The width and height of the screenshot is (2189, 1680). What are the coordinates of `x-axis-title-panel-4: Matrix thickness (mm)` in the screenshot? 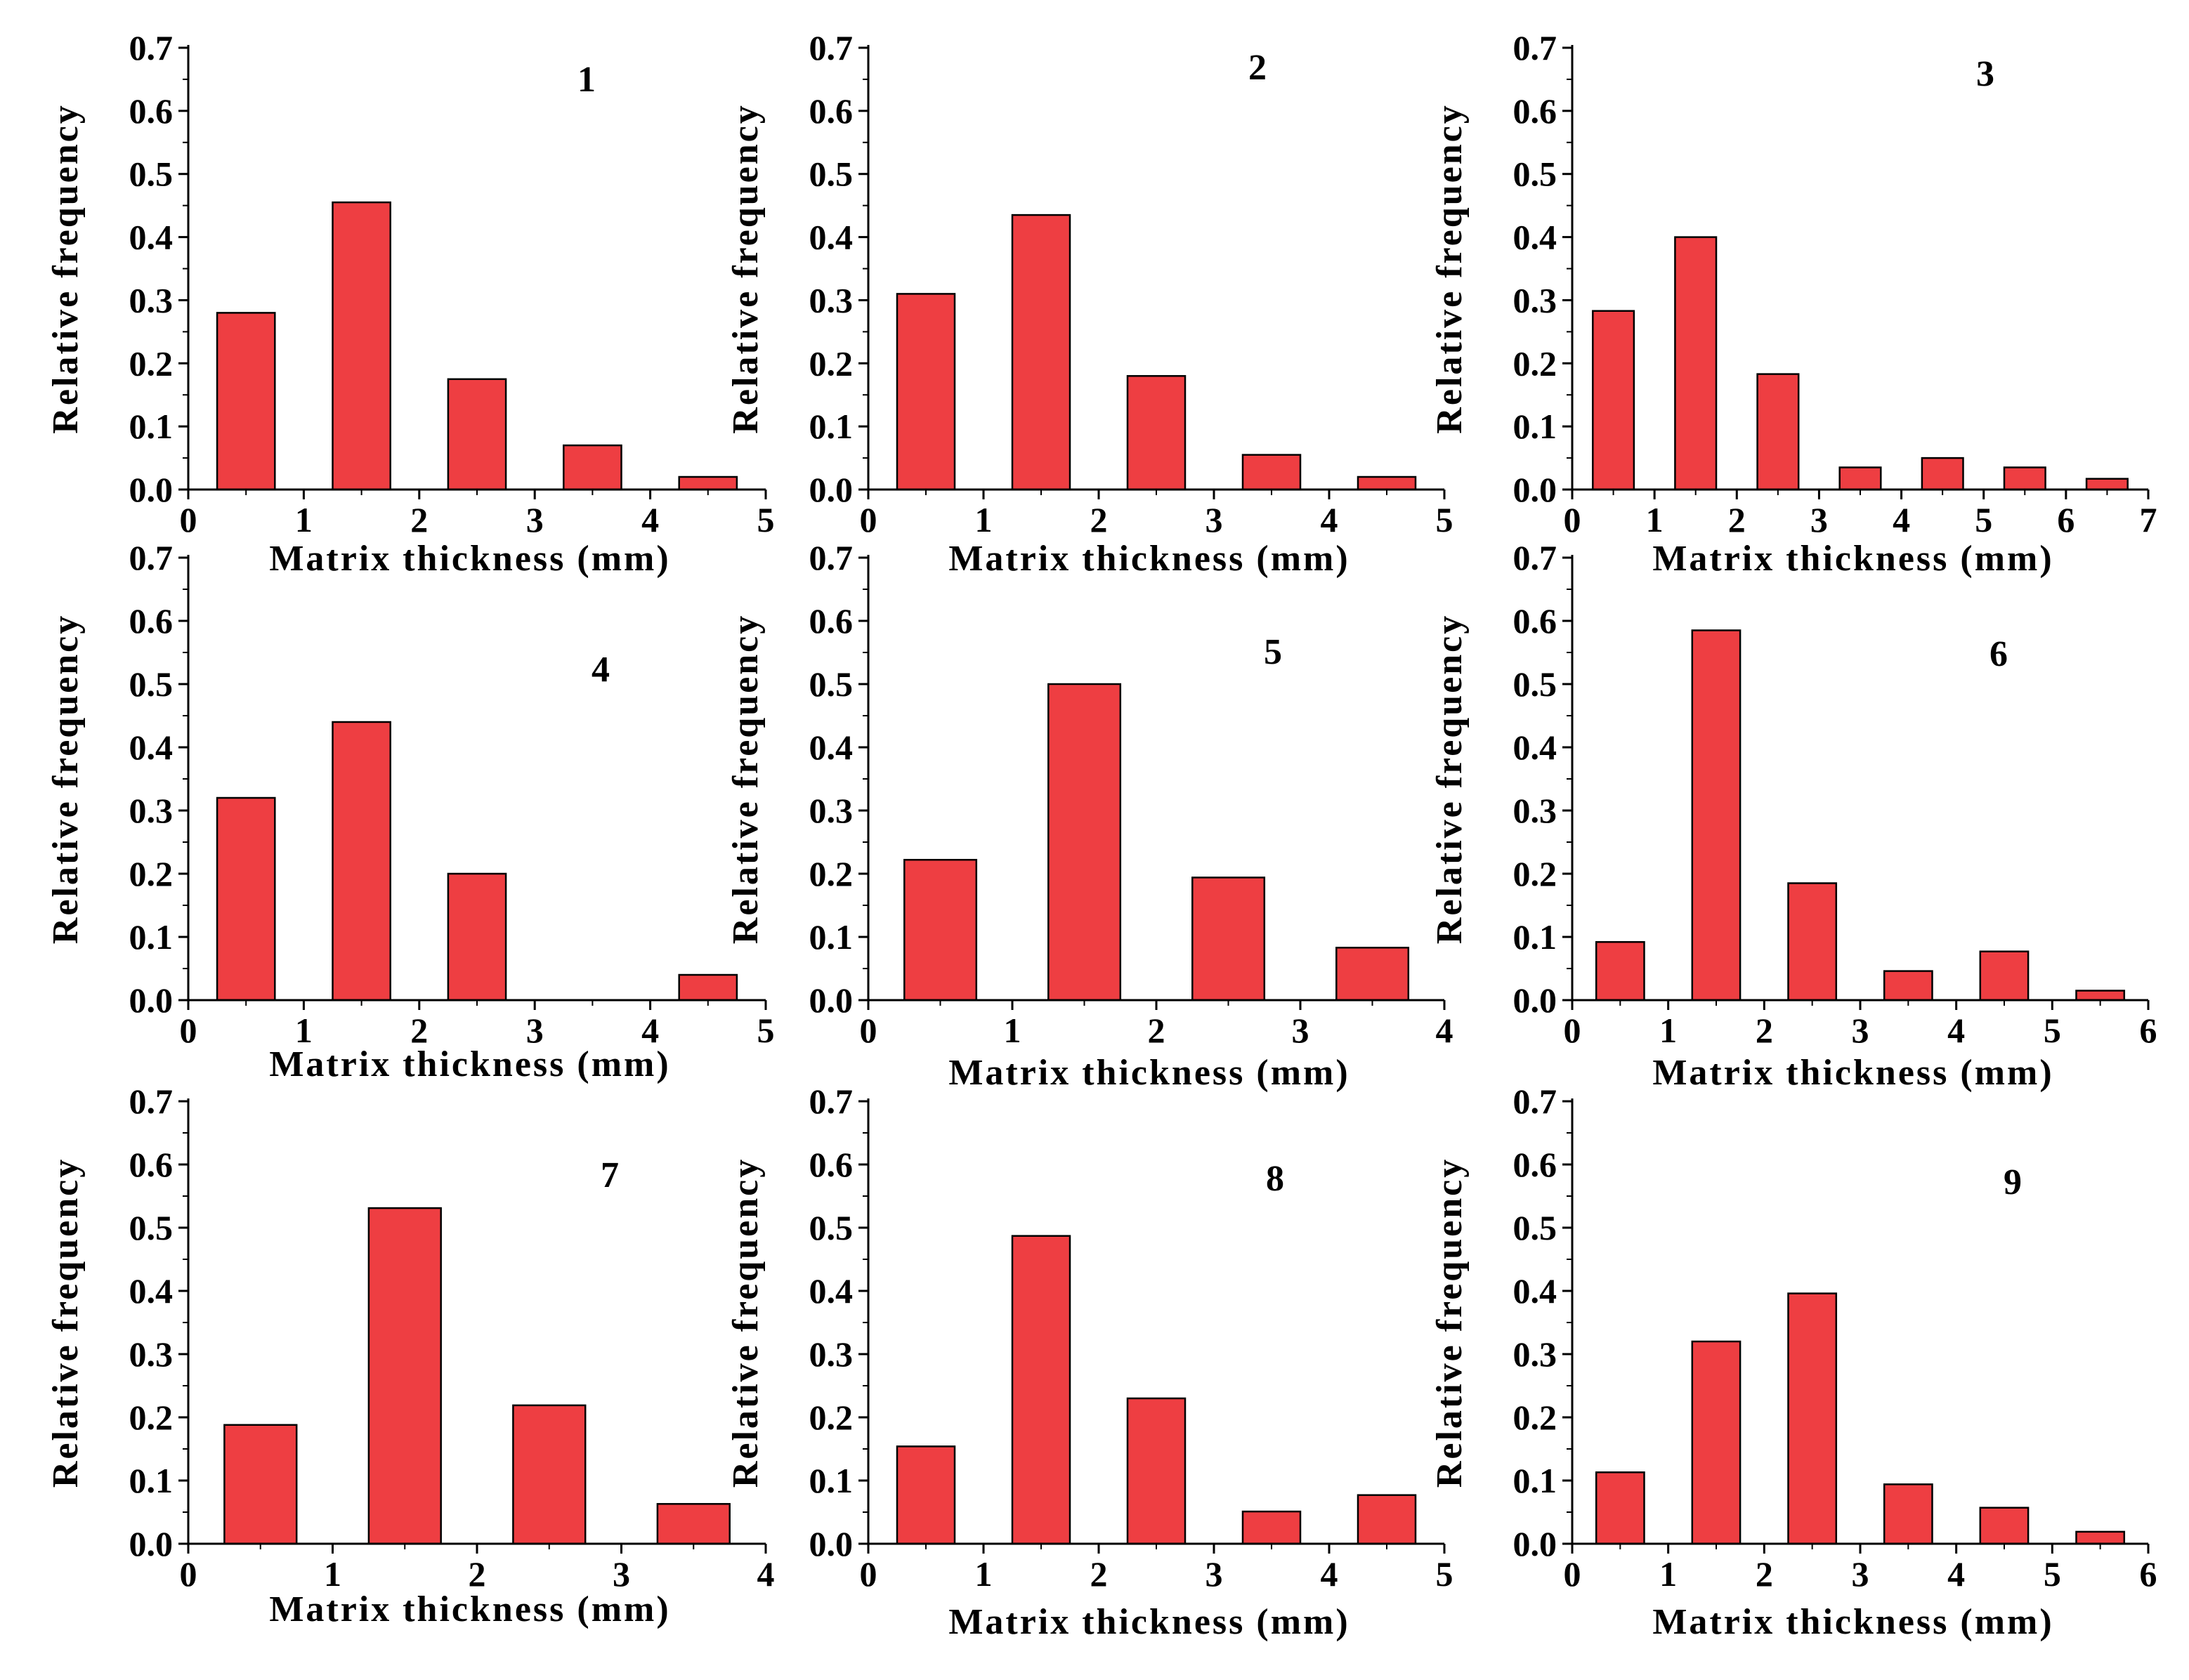 It's located at (469, 1064).